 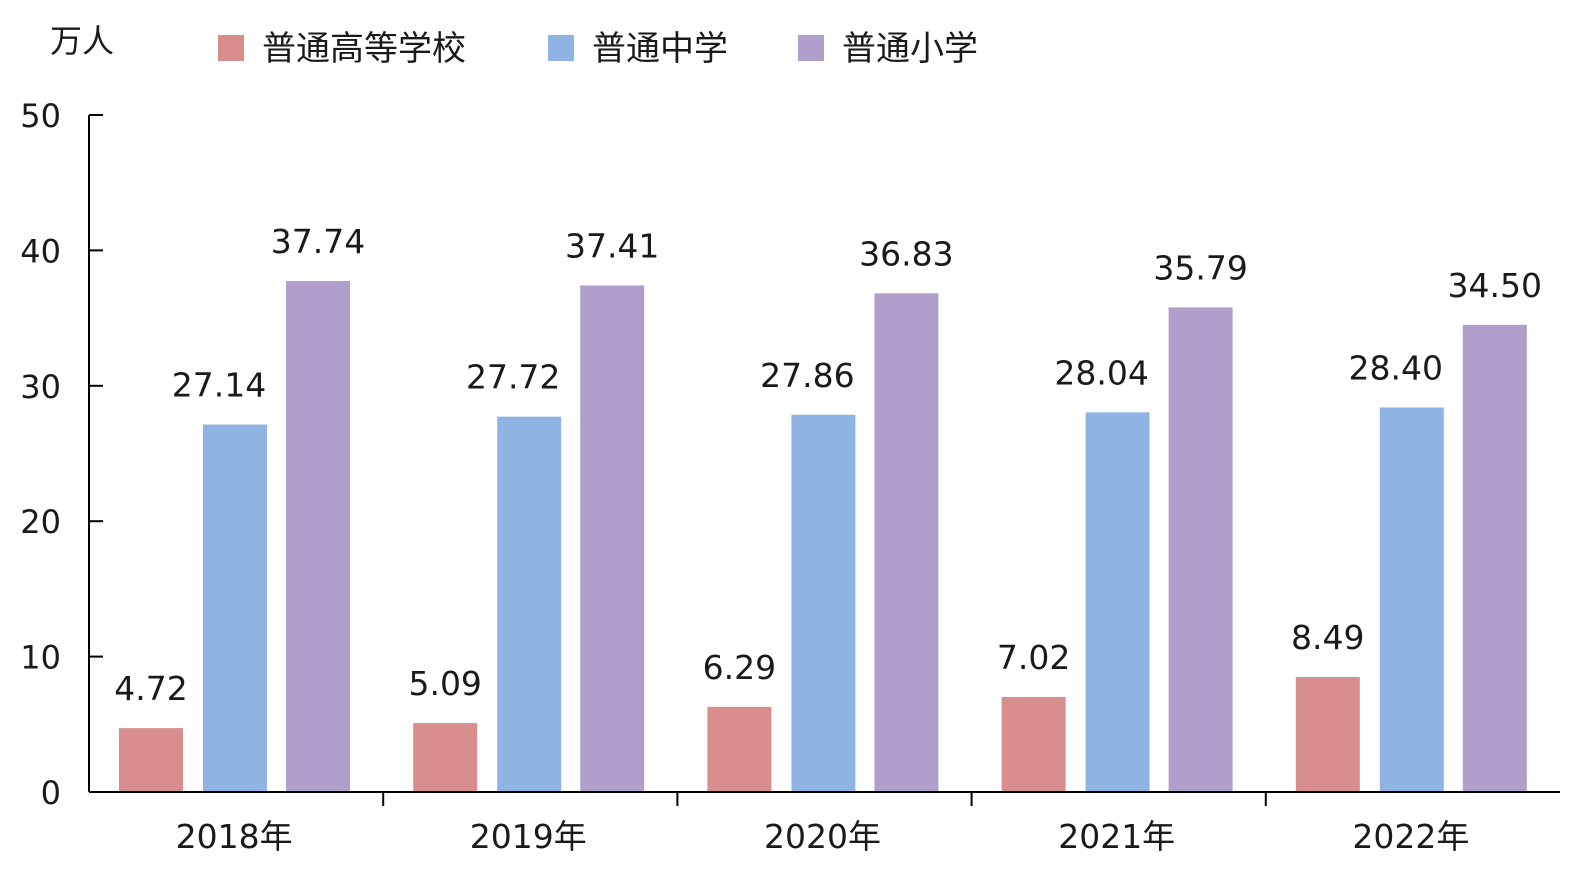 What do you see at coordinates (822, 836) in the screenshot?
I see `x-tick-label: 2020年` at bounding box center [822, 836].